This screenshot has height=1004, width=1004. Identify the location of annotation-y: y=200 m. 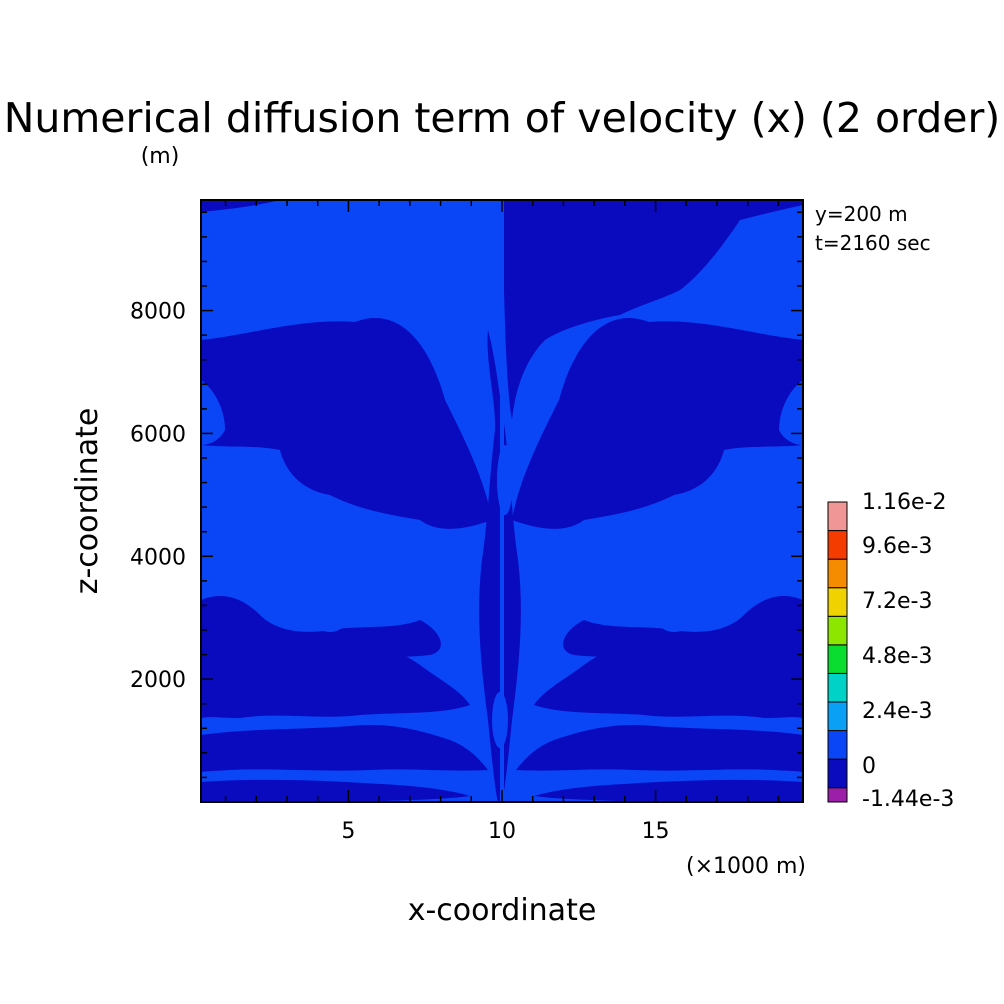
(861, 214).